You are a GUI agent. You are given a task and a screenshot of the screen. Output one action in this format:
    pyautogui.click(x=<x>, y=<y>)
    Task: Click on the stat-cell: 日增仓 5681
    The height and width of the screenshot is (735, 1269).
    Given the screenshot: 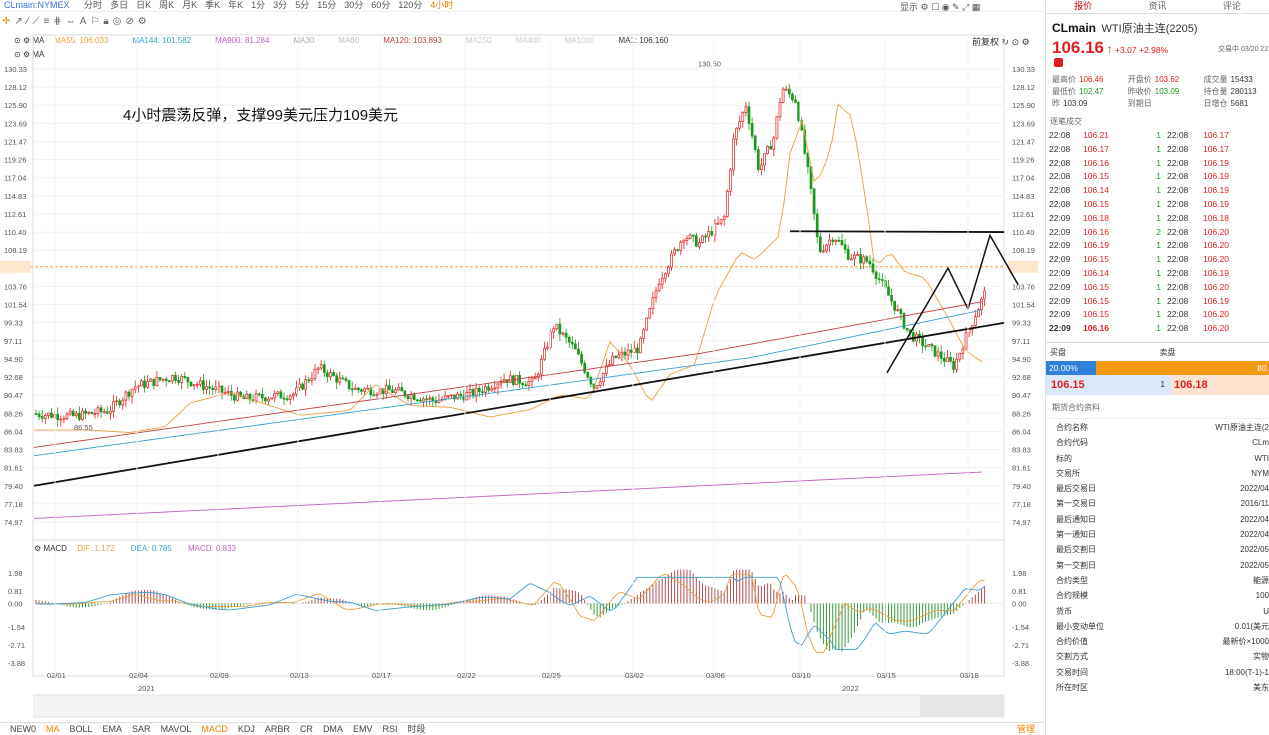 What is the action you would take?
    pyautogui.click(x=1236, y=104)
    